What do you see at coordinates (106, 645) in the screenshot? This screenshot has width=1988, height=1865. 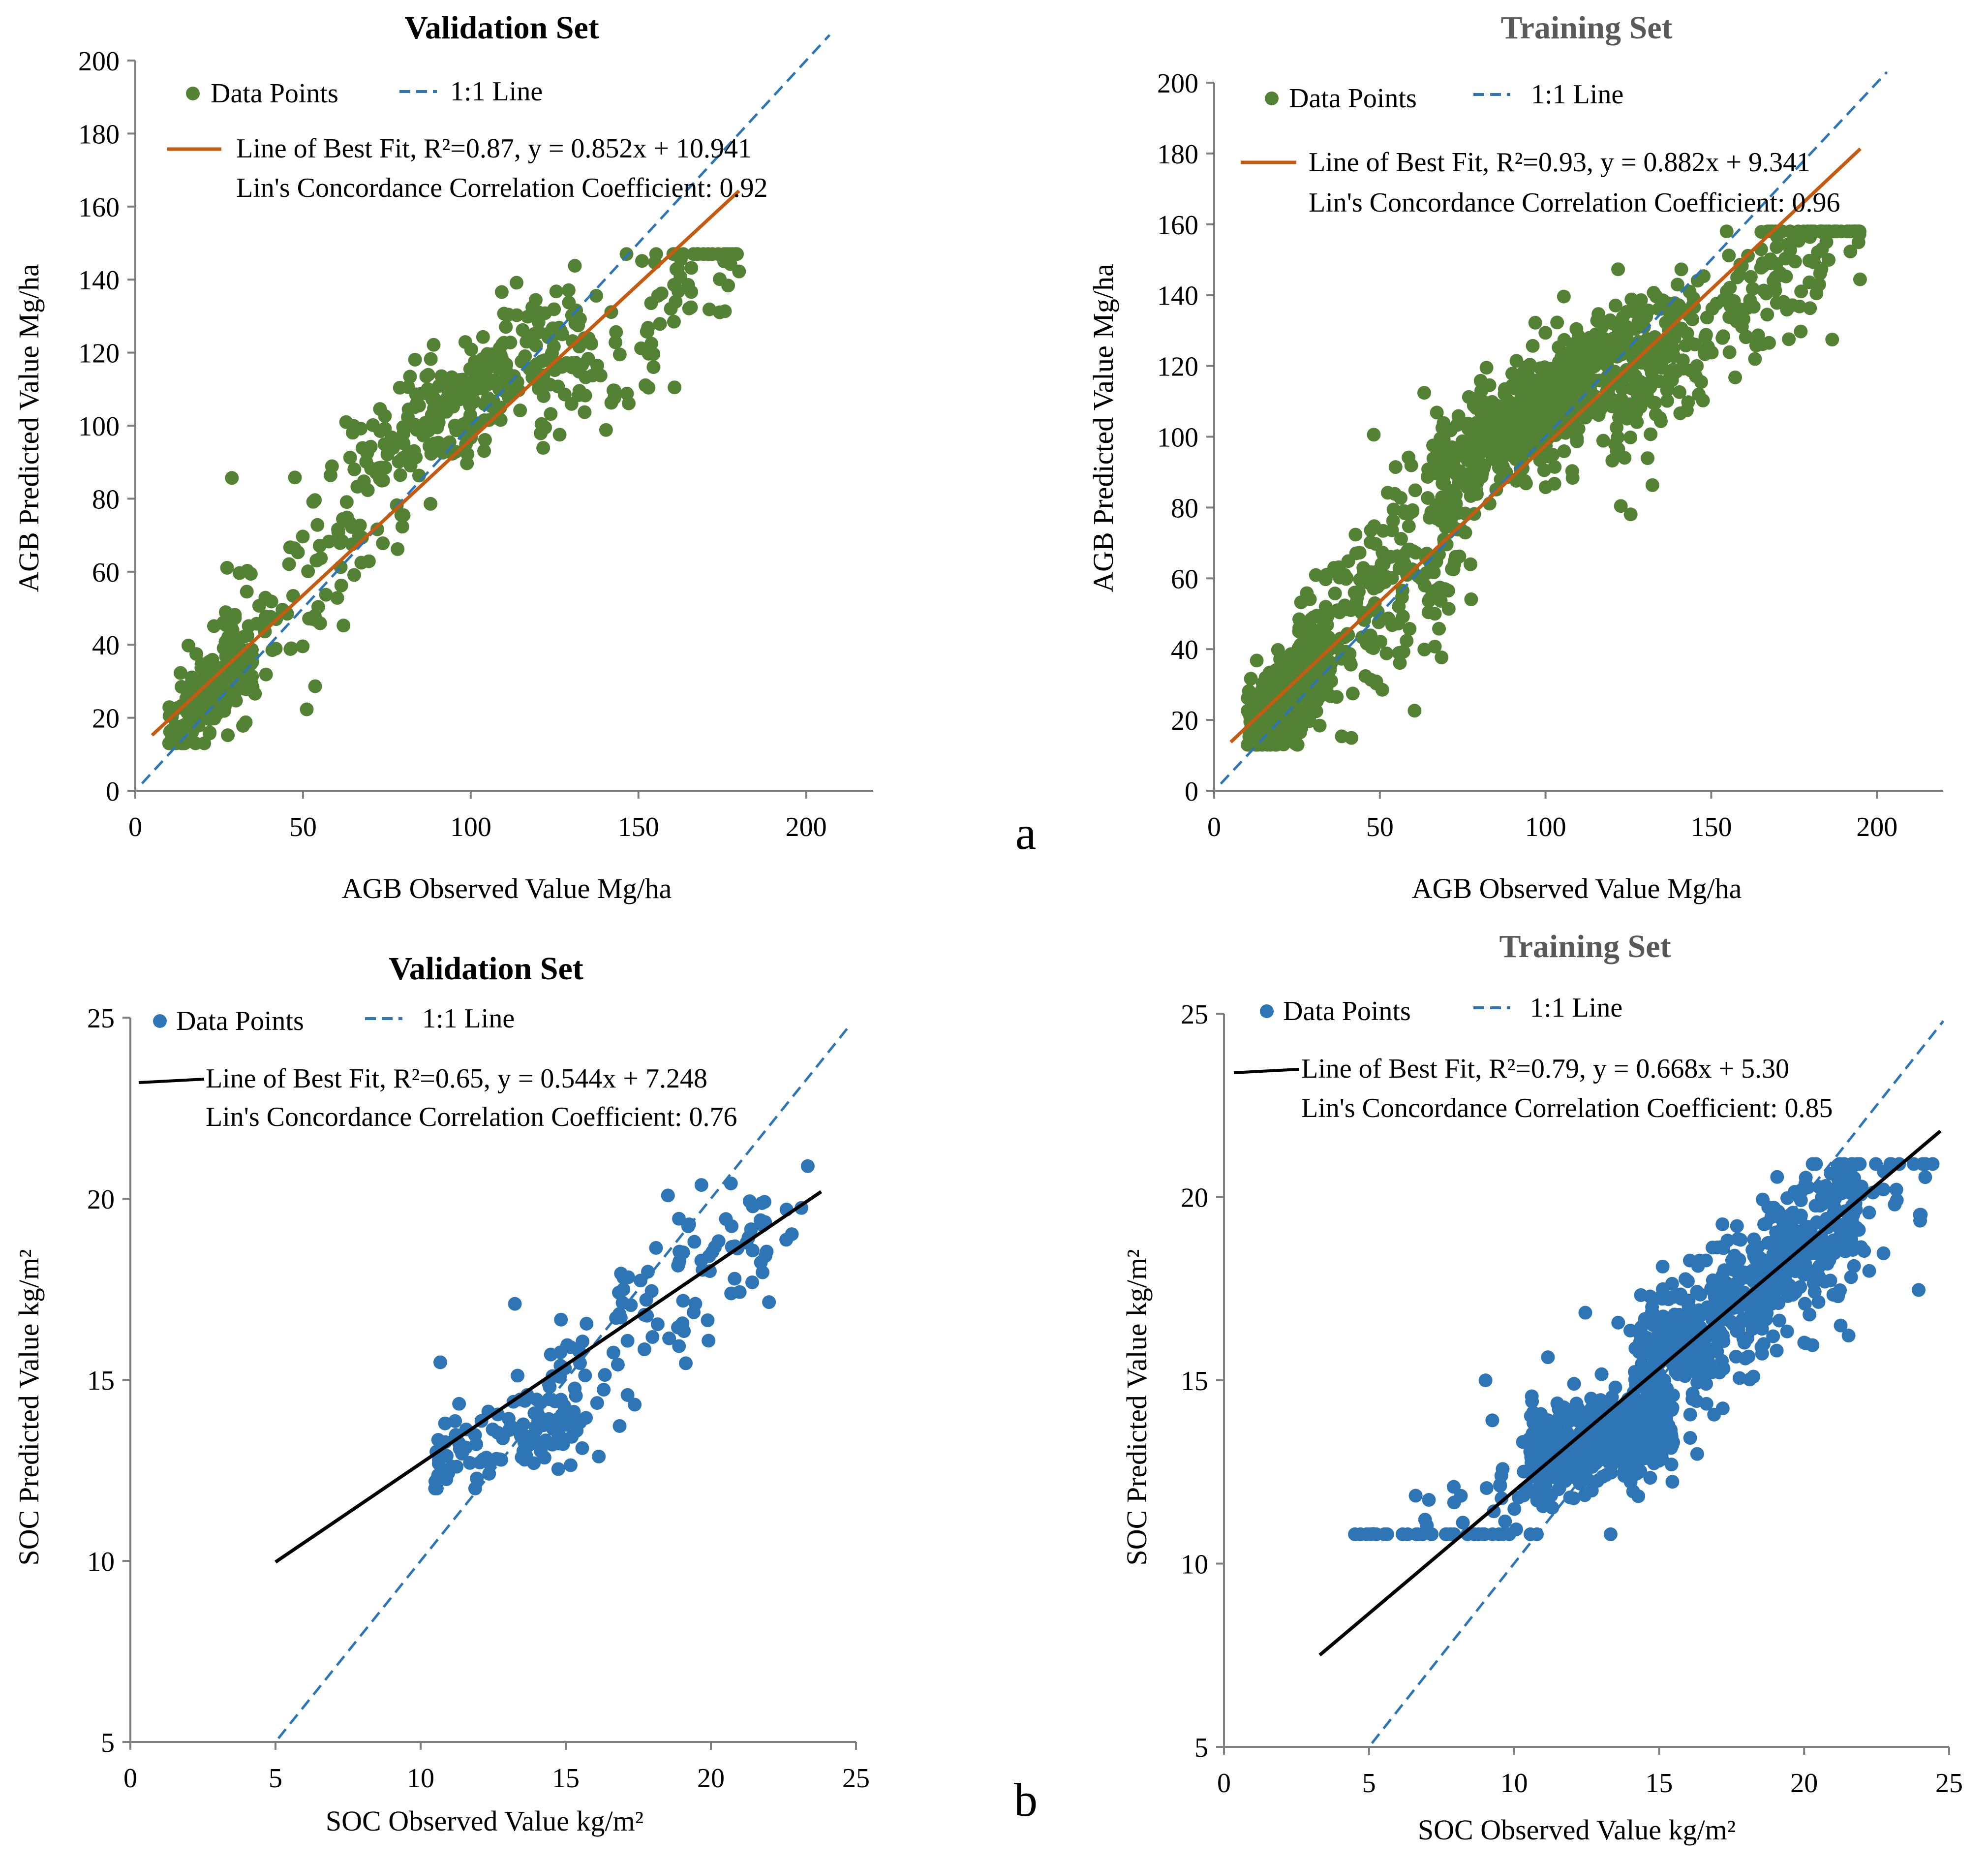 I see `y-tick-label: 40` at bounding box center [106, 645].